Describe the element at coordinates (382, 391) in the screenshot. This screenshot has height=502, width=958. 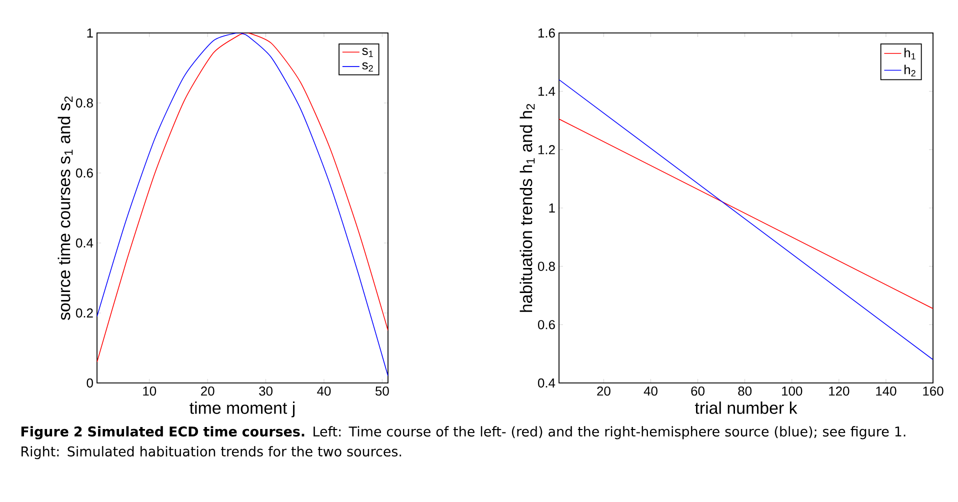
I see `x-tick-label: 50` at that location.